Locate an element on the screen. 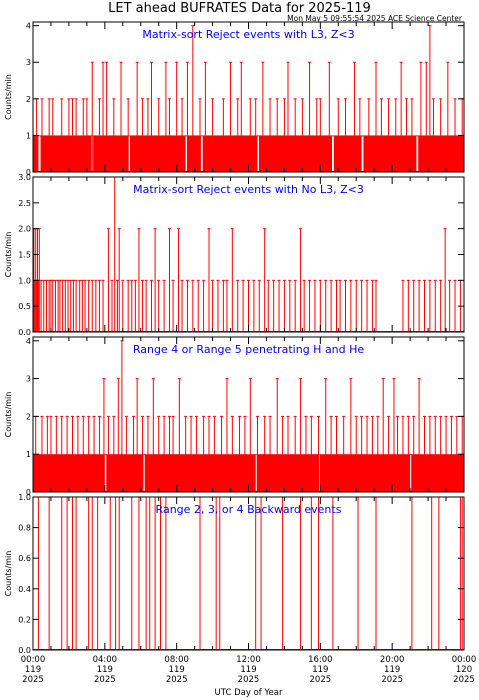 The image size is (479, 700). y-tick-label: 0.4 is located at coordinates (24, 589).